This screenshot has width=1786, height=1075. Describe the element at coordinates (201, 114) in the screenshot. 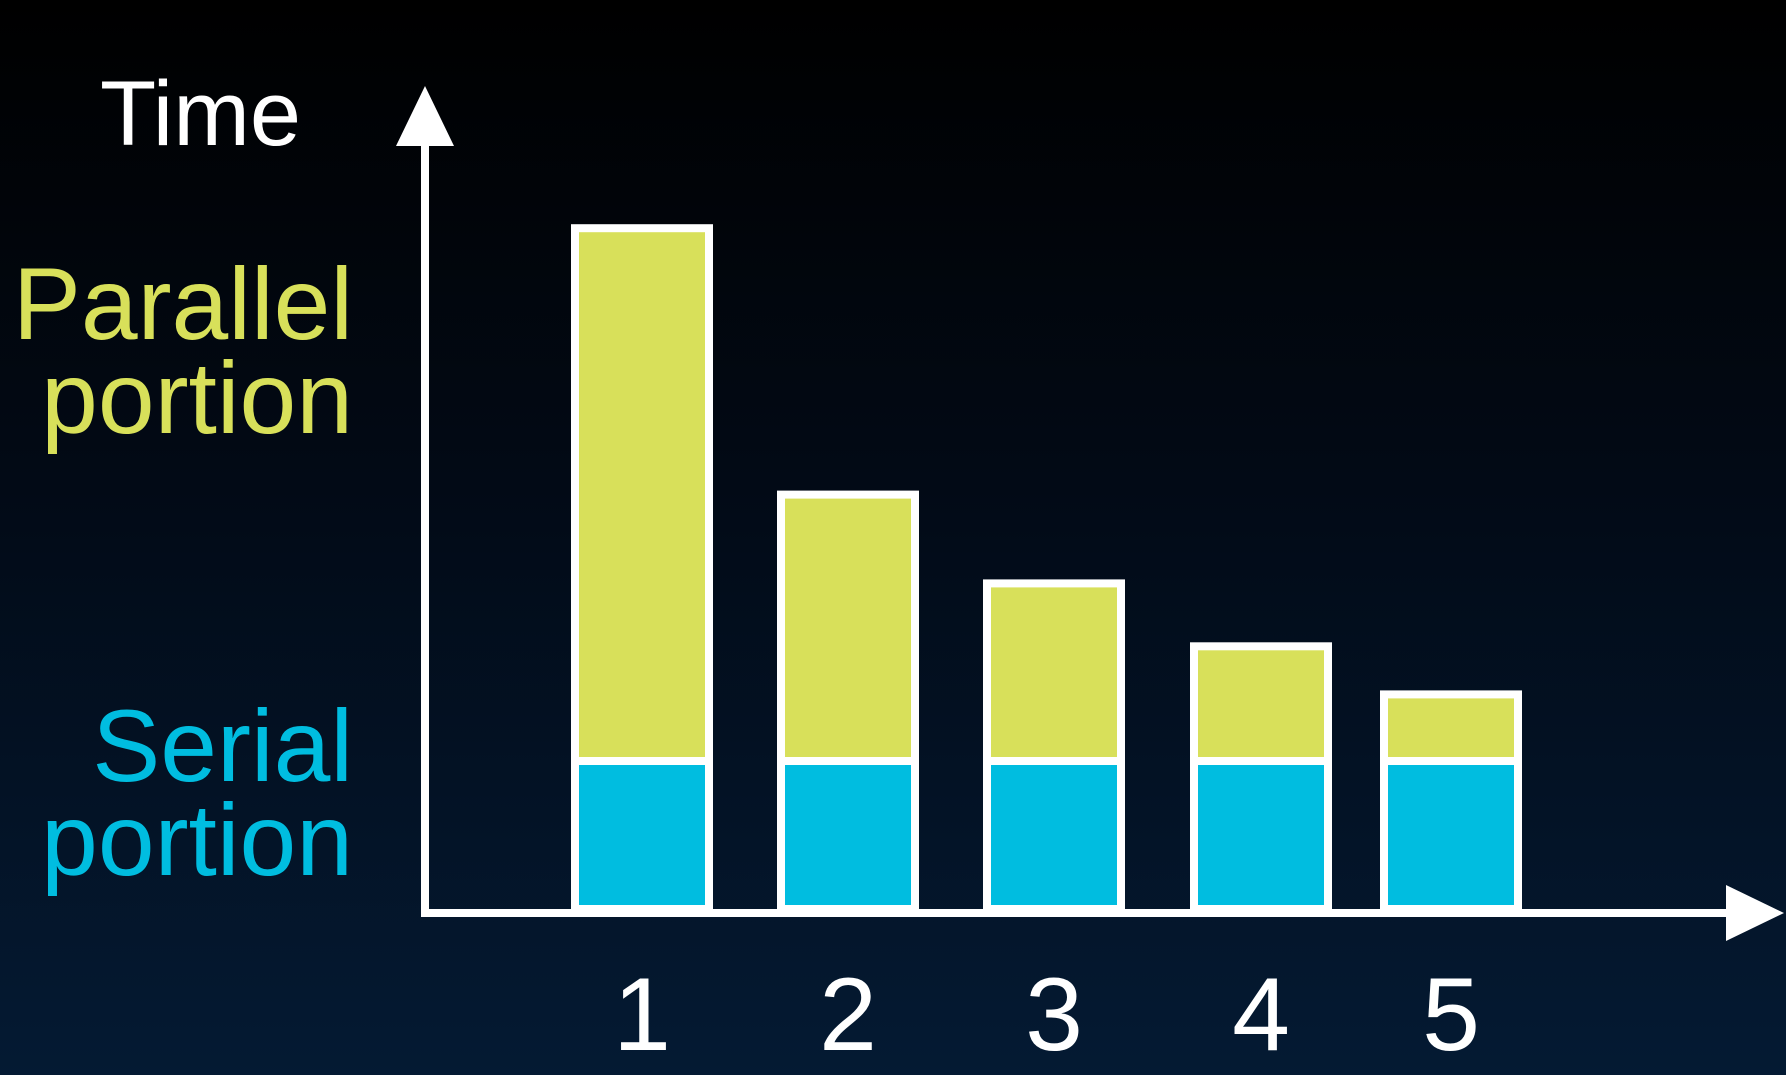

I see `y-axis-title: Time` at that location.